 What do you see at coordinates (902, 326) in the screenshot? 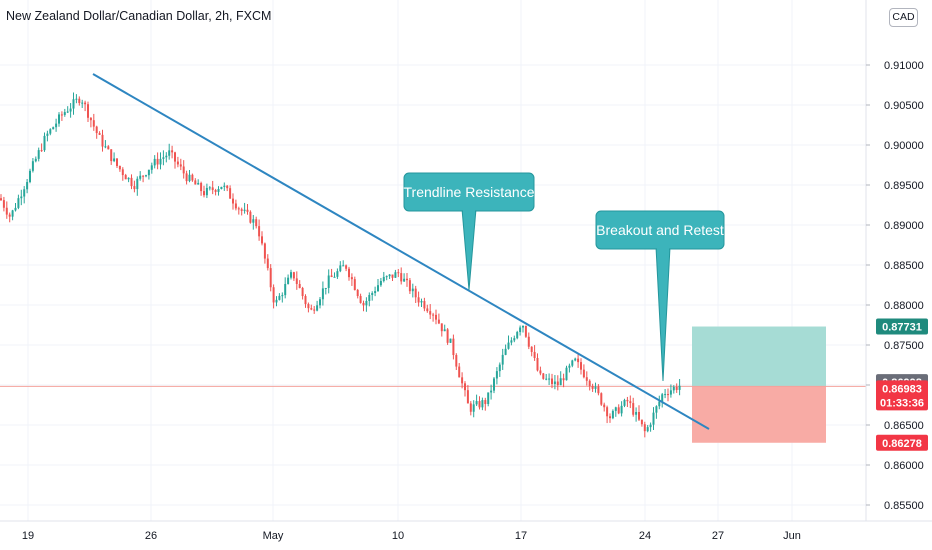
I see `target-price-label-bg` at bounding box center [902, 326].